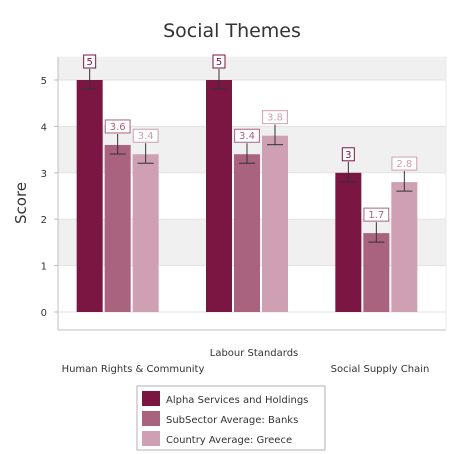 This screenshot has height=454, width=465. I want to click on legend-label: SubSector Average: Banks, so click(232, 420).